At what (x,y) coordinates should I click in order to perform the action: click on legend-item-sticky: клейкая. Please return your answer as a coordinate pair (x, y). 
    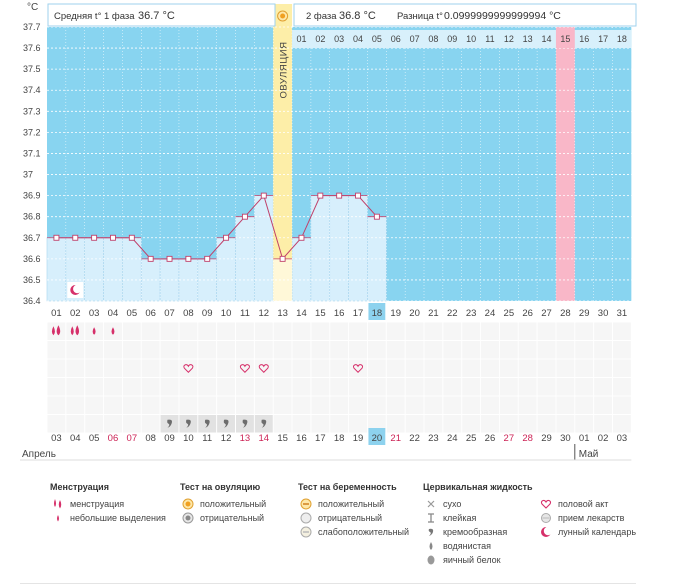
    Looking at the image, I should click on (478, 518).